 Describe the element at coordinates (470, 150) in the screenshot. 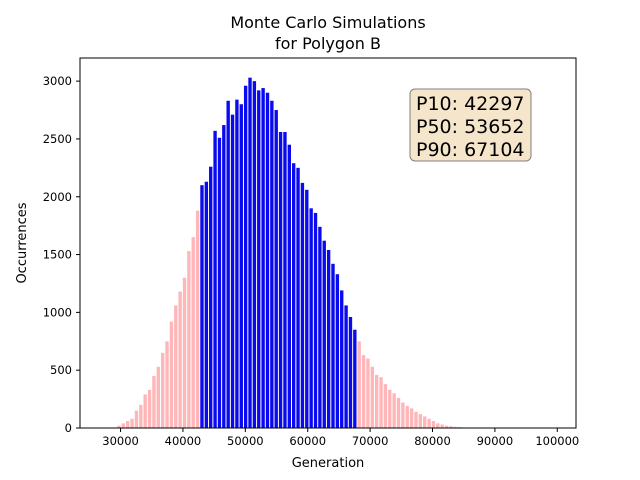

I see `stats-p90: P90: 67104` at that location.